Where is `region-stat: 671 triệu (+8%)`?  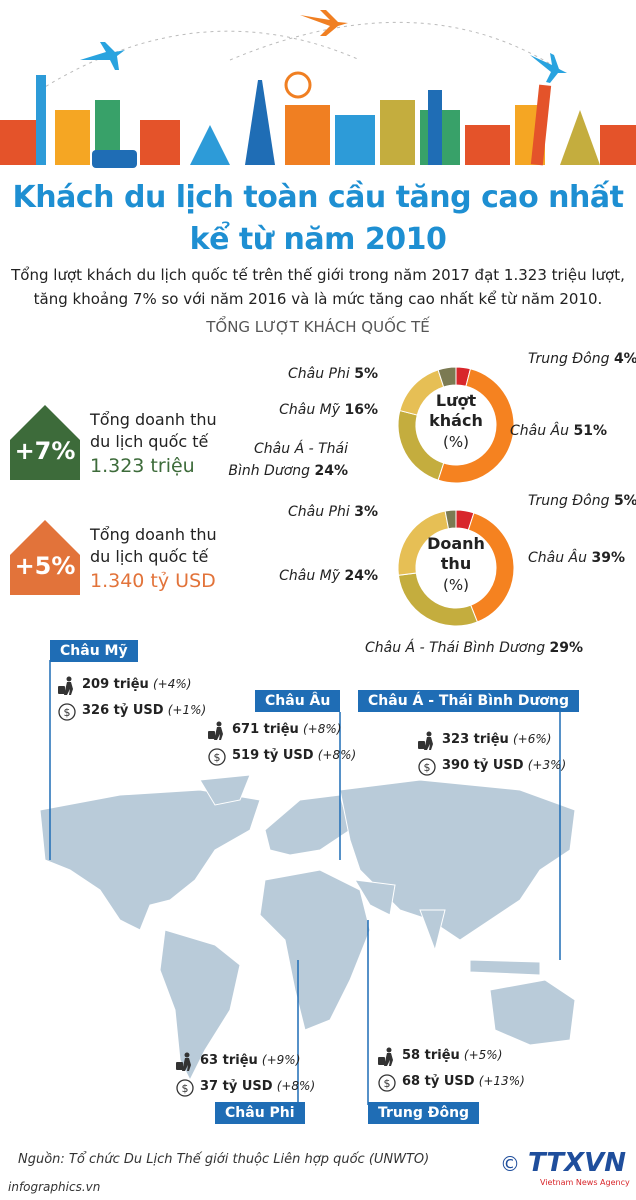
region-stat: 671 triệu (+8%) is located at coordinates (286, 729).